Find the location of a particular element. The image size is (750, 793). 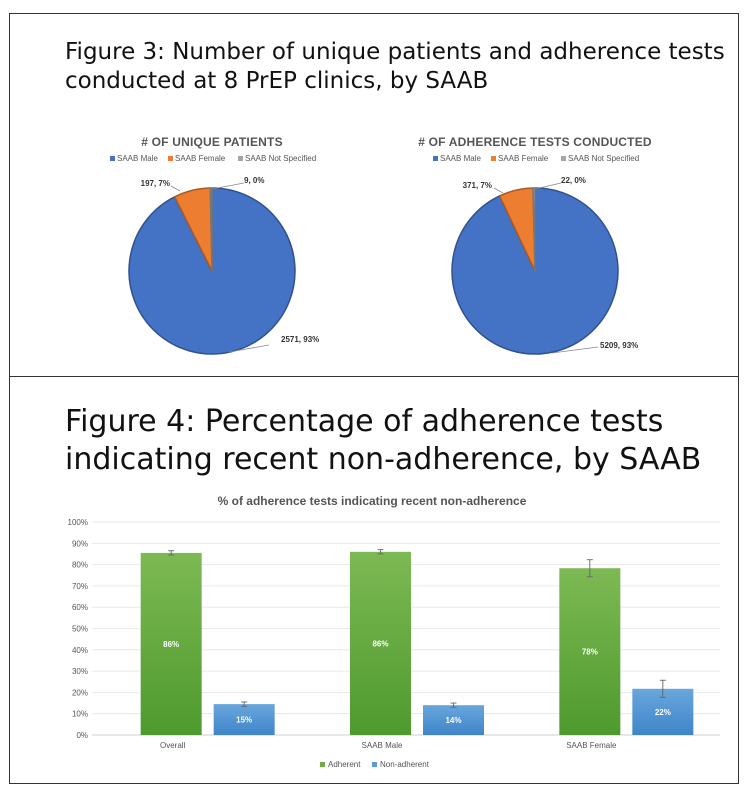

y-tick-label: 100% is located at coordinates (78, 522).